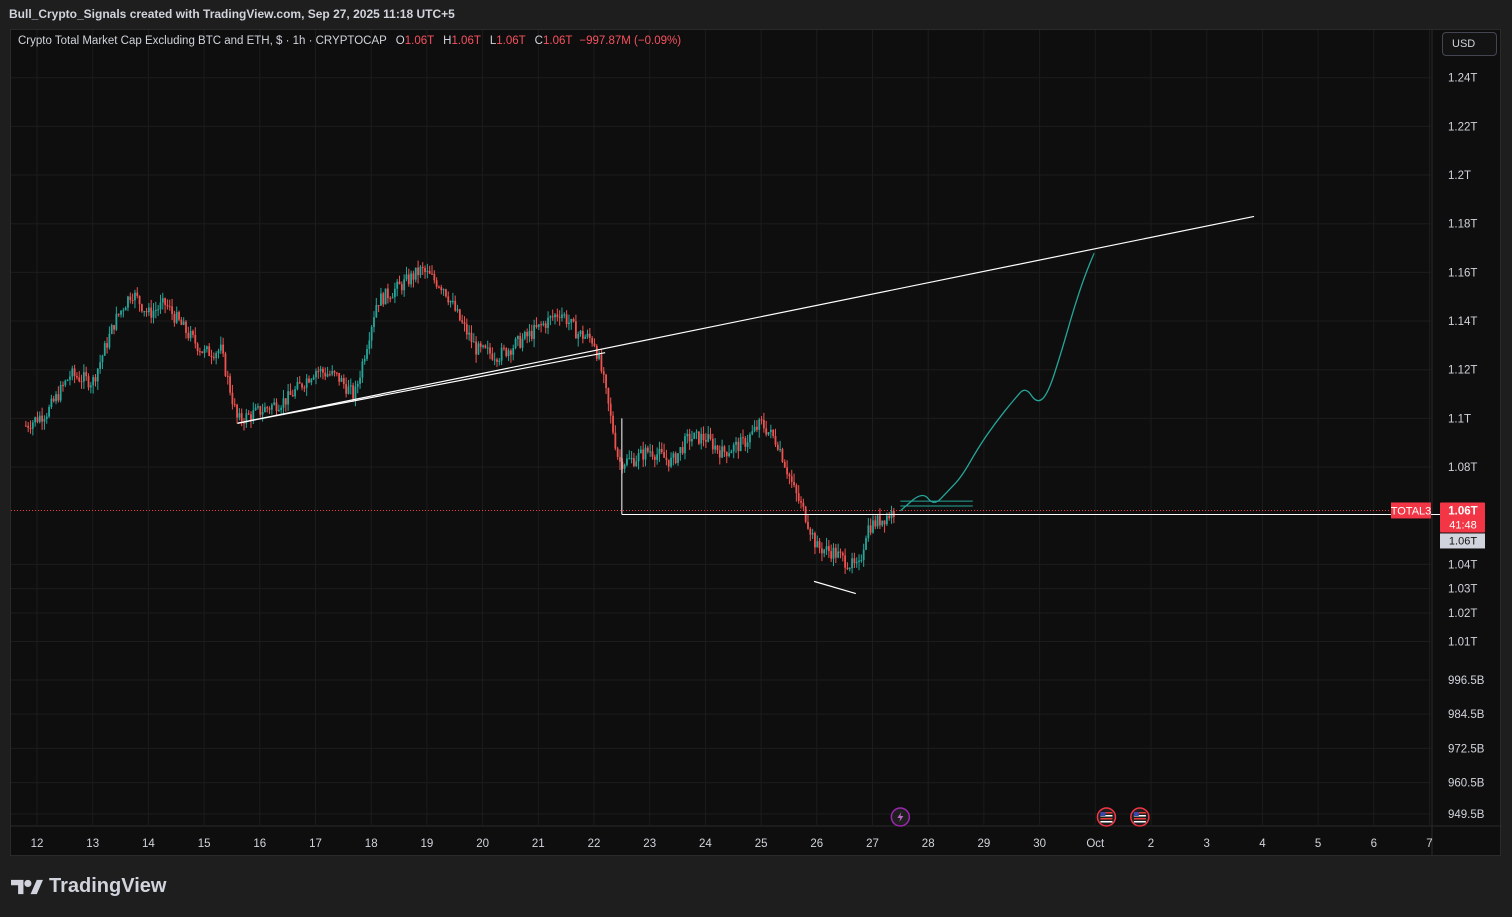 This screenshot has width=1512, height=917. Describe the element at coordinates (1462, 565) in the screenshot. I see `y-tick-label: 1.04T` at that location.